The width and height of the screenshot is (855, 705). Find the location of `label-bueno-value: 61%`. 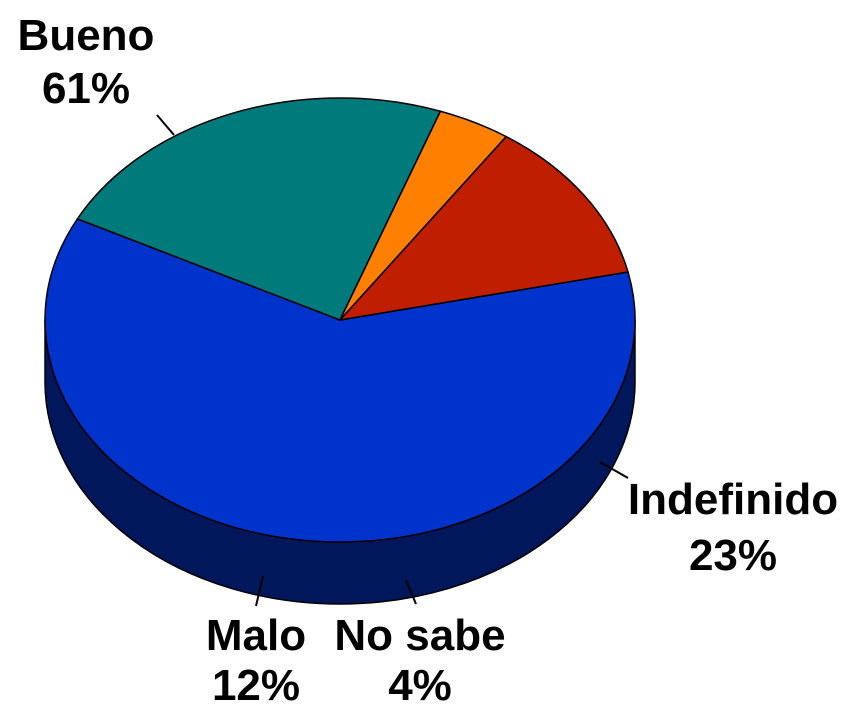

label-bueno-value: 61% is located at coordinates (86, 88).